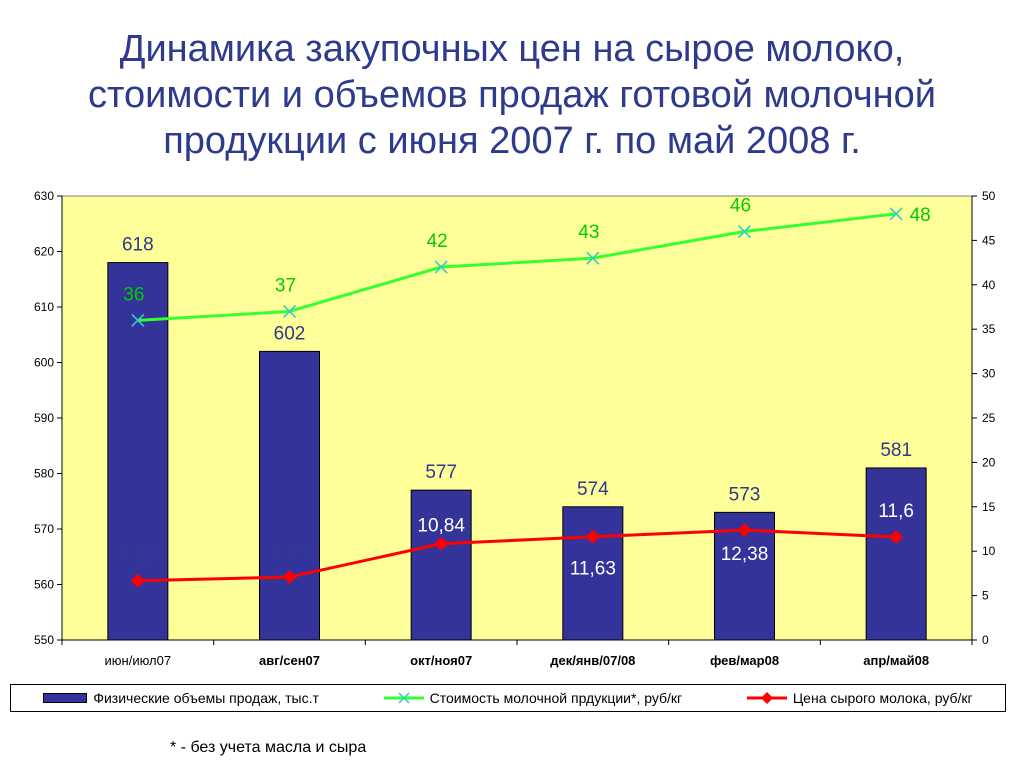 This screenshot has width=1024, height=768. What do you see at coordinates (989, 374) in the screenshot?
I see `y-right-tick-label: 30` at bounding box center [989, 374].